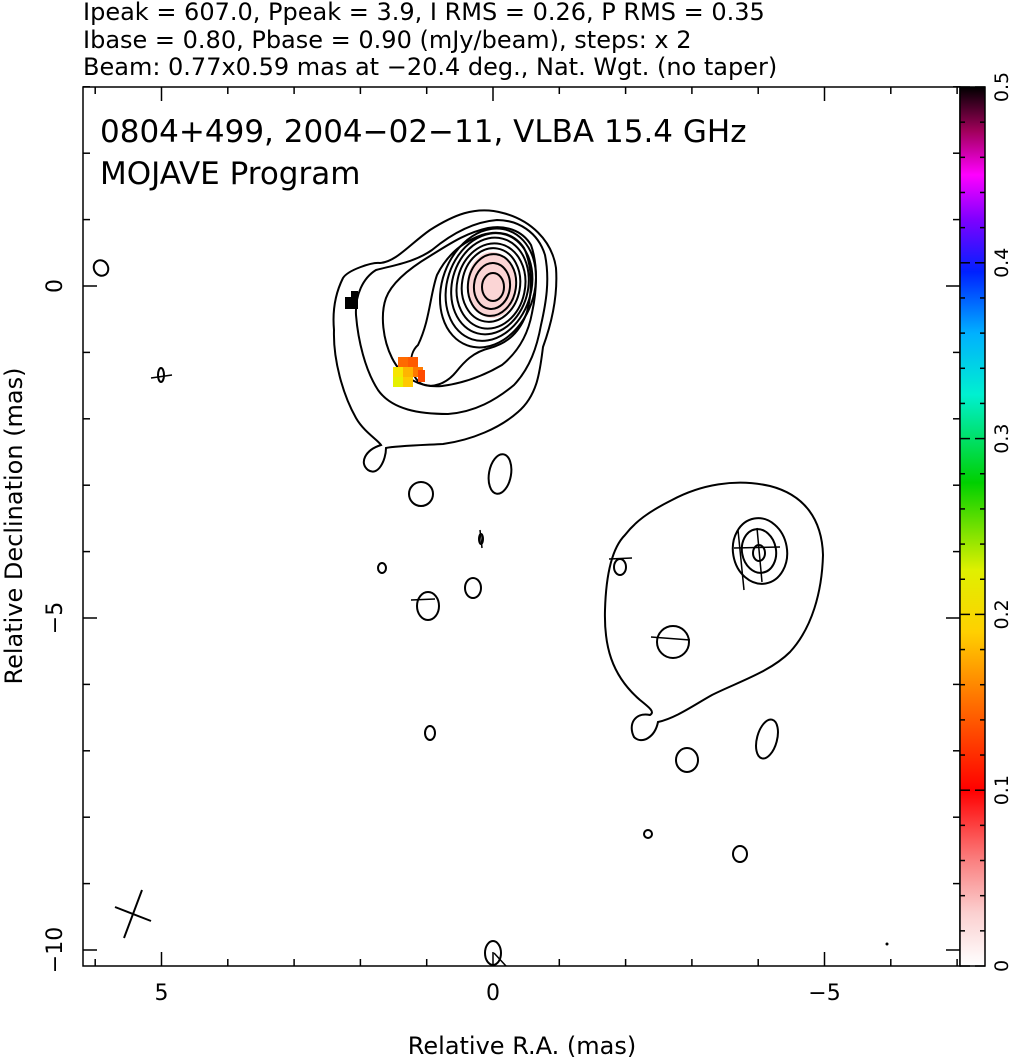  What do you see at coordinates (162, 993) in the screenshot?
I see `x-tick-label: 5` at bounding box center [162, 993].